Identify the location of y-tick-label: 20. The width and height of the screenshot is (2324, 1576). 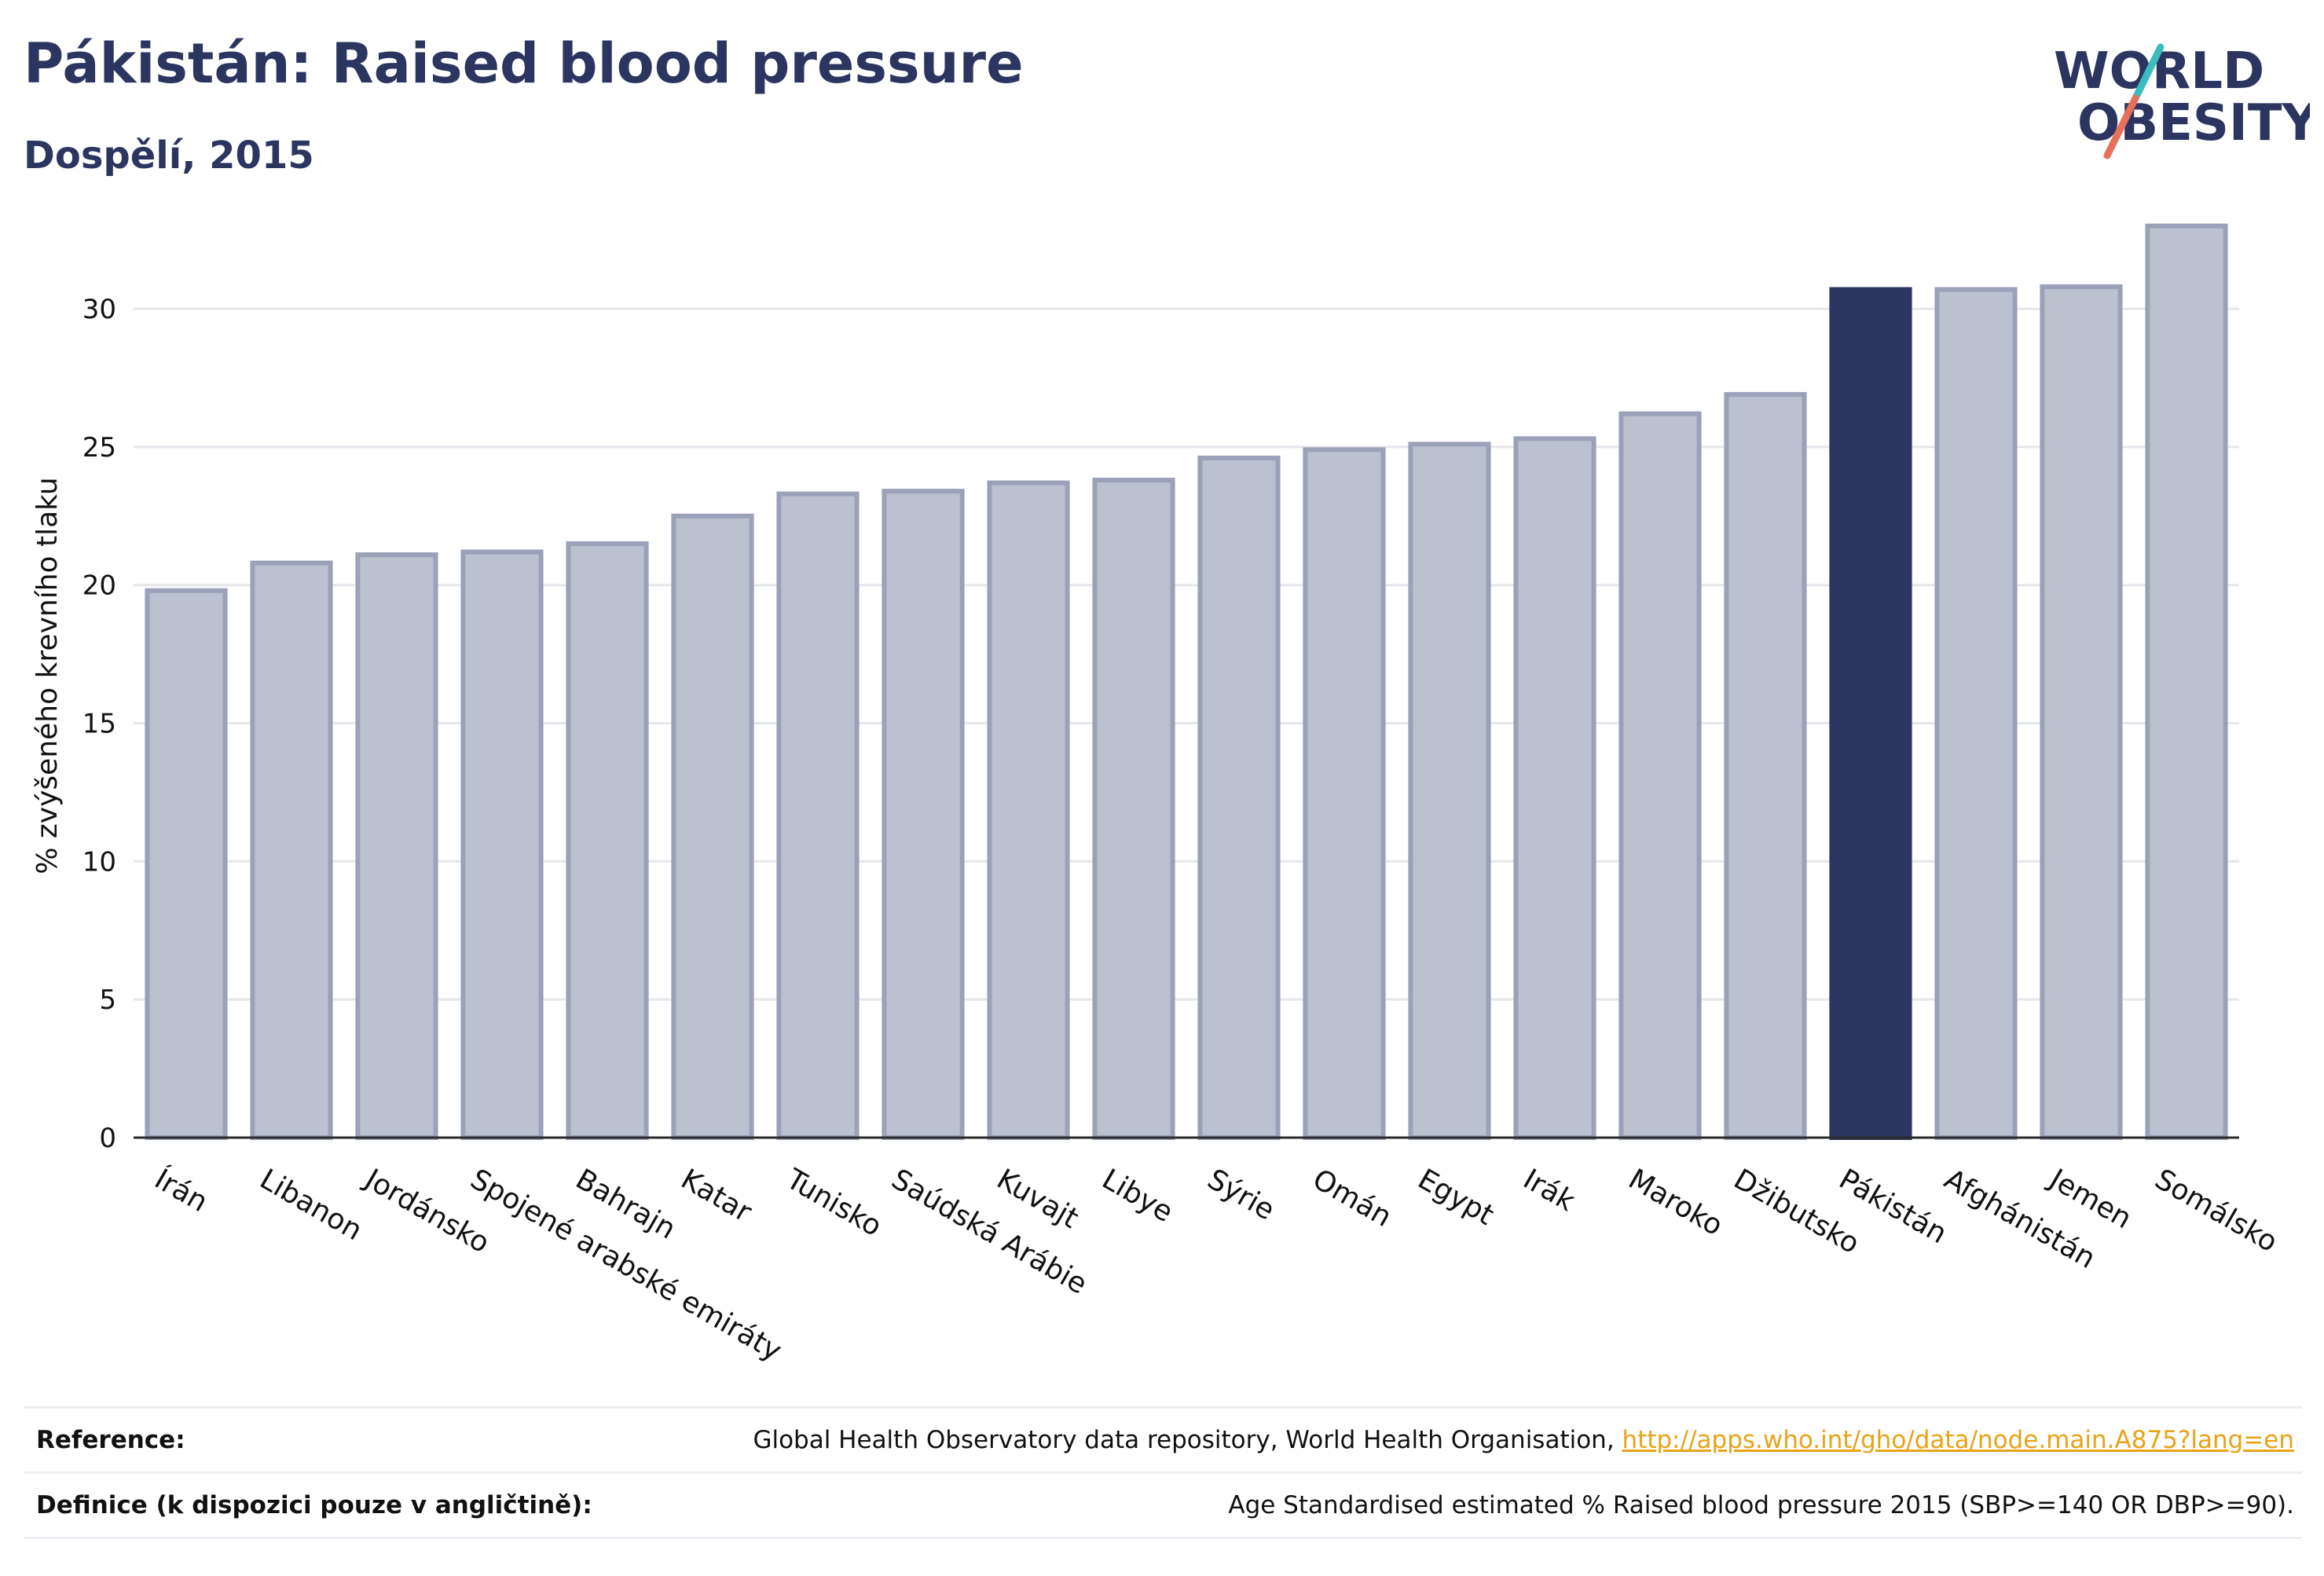
(99, 586).